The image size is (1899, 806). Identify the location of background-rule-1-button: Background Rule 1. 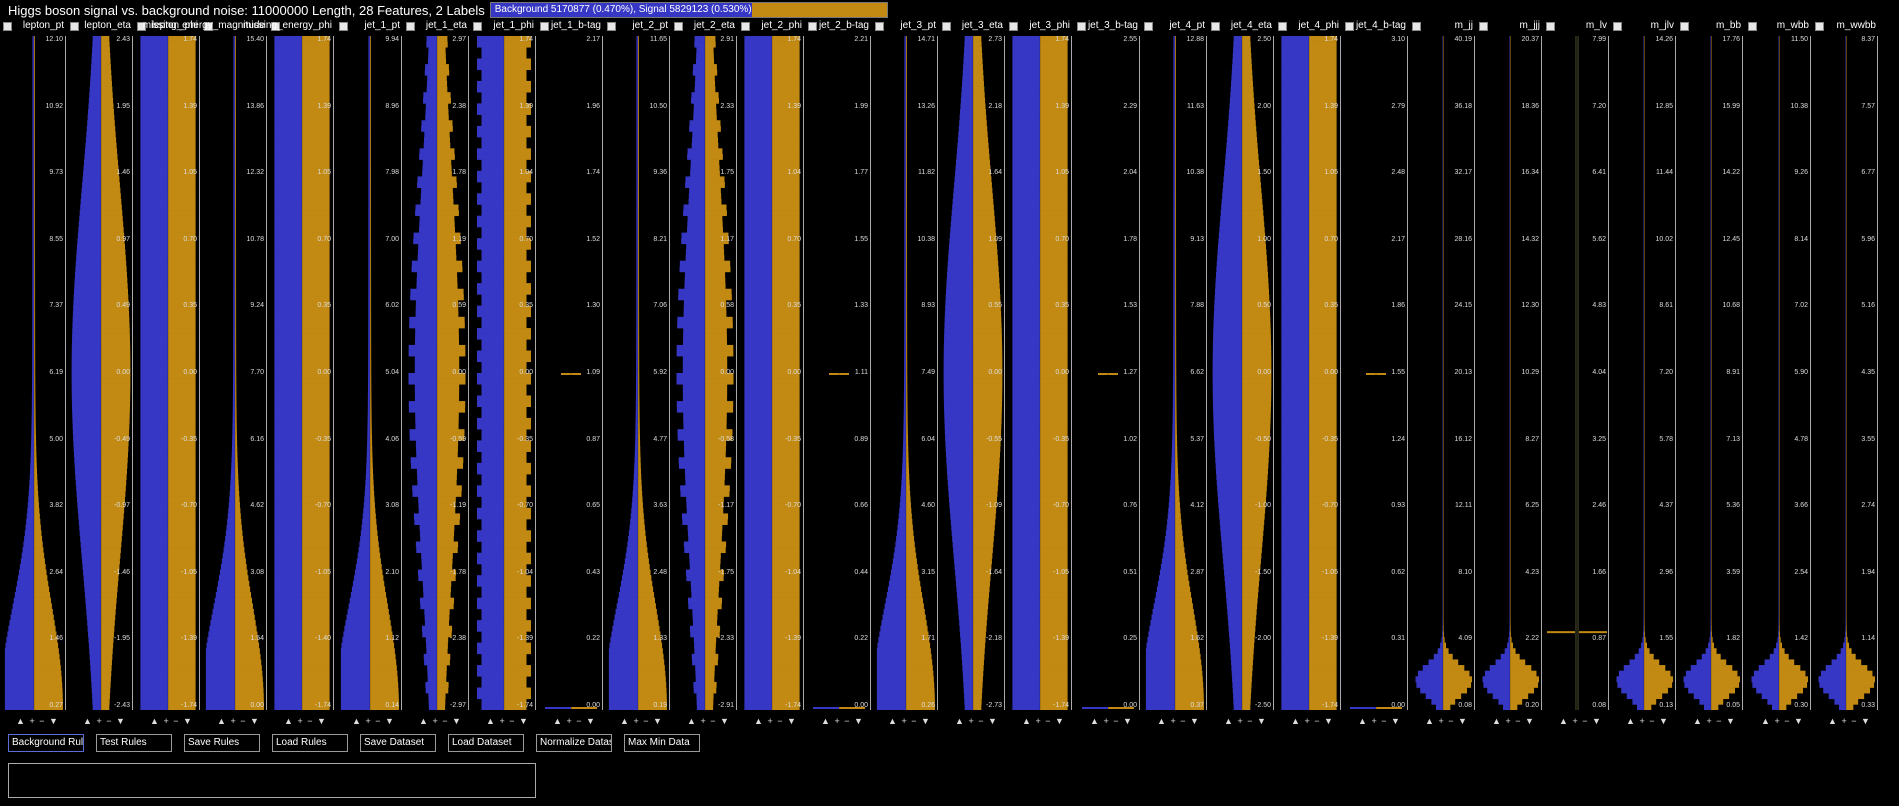
(46, 743).